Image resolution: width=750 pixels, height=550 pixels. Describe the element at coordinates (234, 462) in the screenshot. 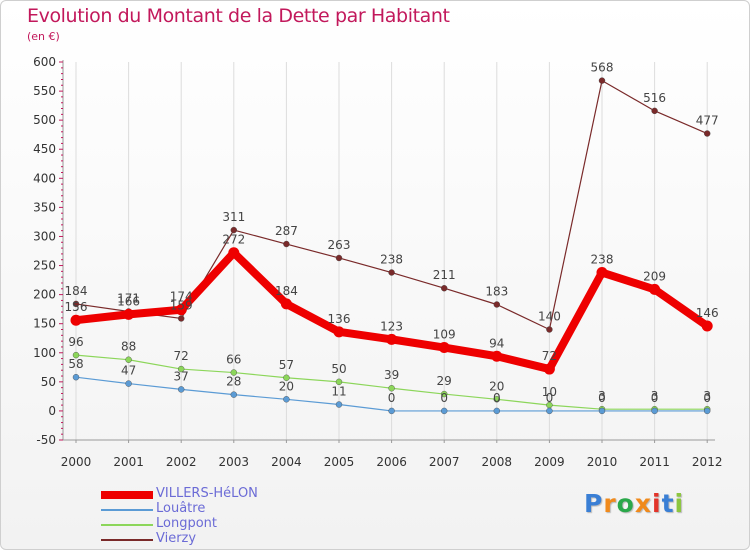

I see `x-tick-label: 2003` at that location.